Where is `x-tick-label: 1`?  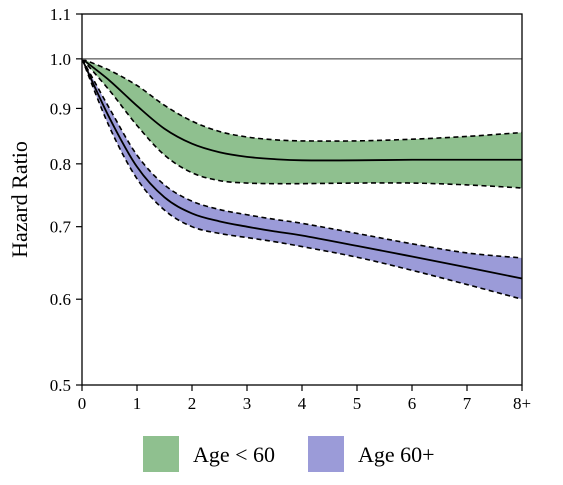 x-tick-label: 1 is located at coordinates (137, 403).